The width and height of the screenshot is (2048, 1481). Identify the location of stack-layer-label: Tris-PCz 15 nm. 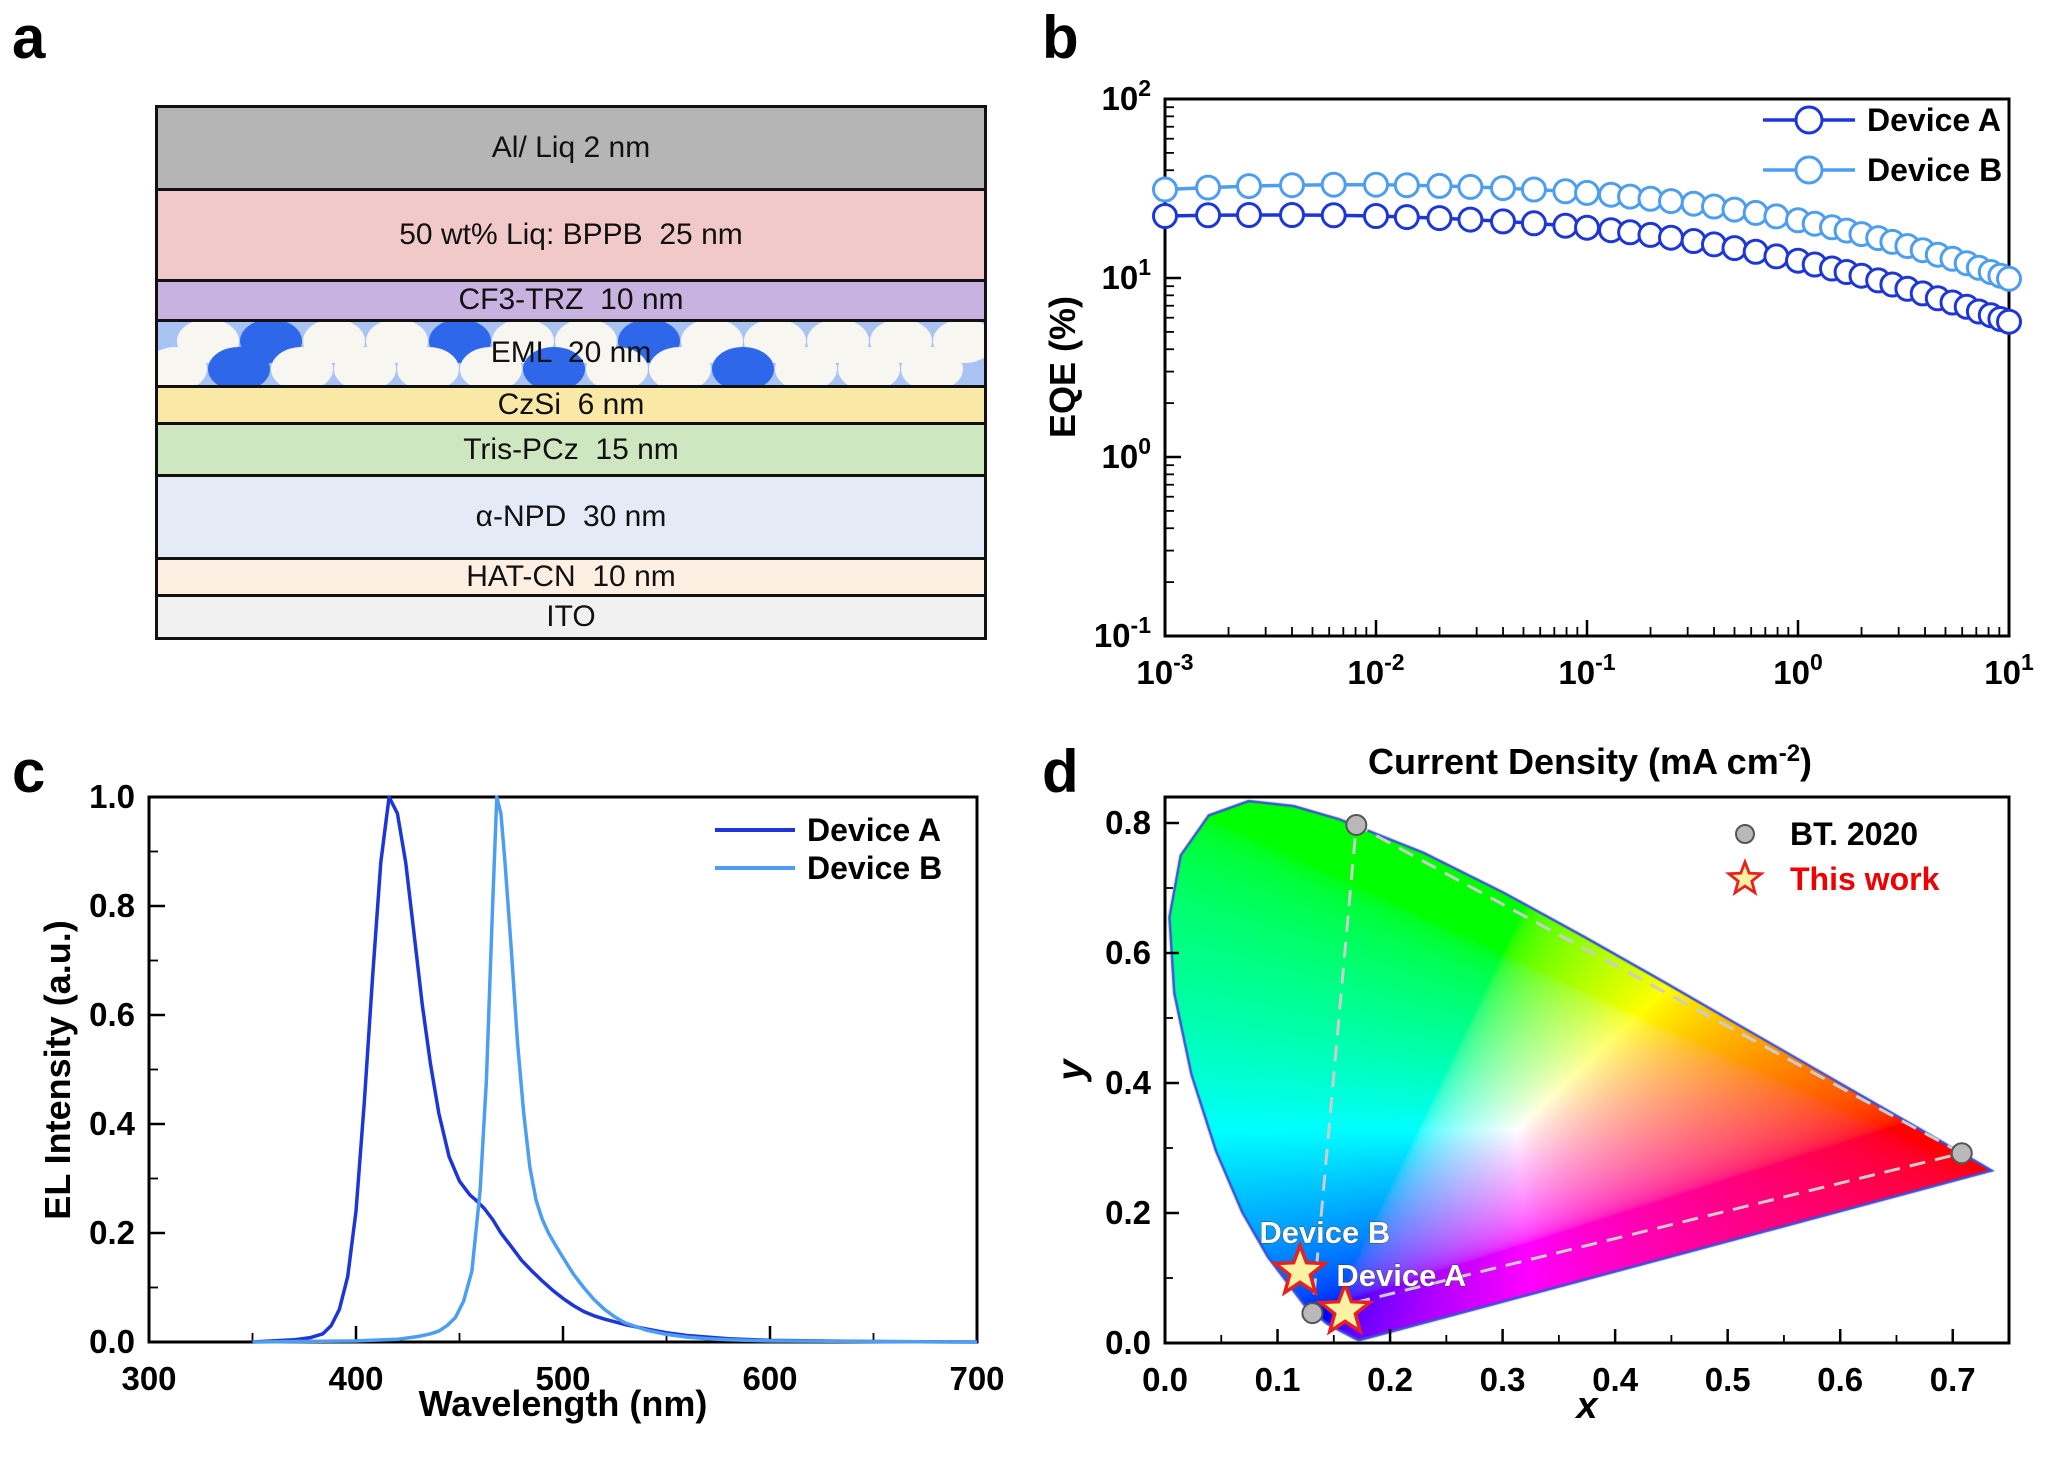
(571, 449).